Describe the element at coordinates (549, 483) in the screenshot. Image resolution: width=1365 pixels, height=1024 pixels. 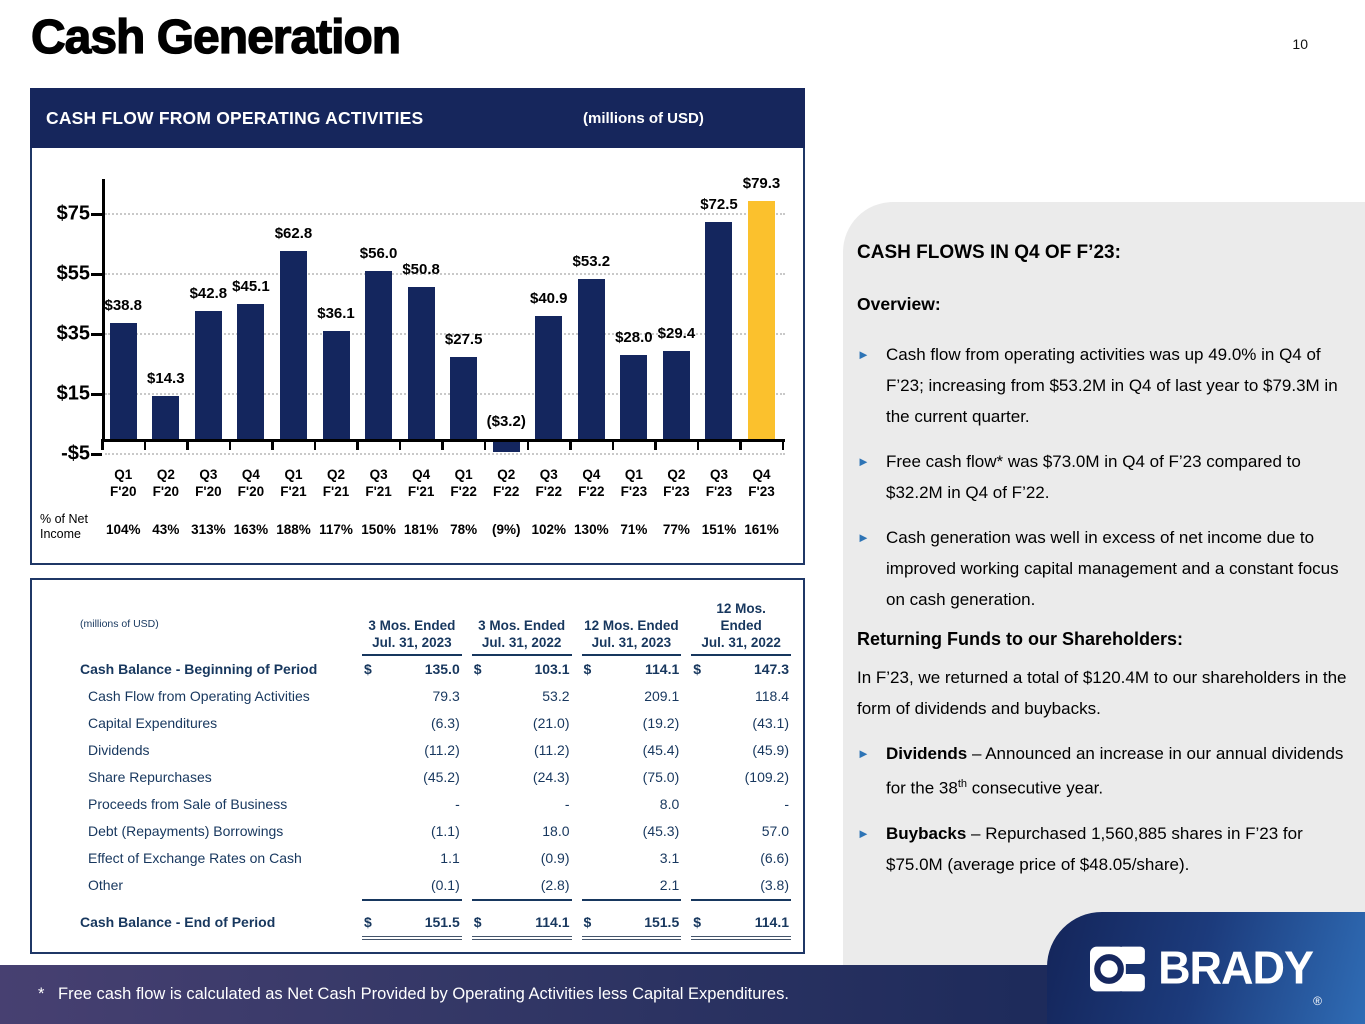
I see `x-axis-label: Q3 F'22` at that location.